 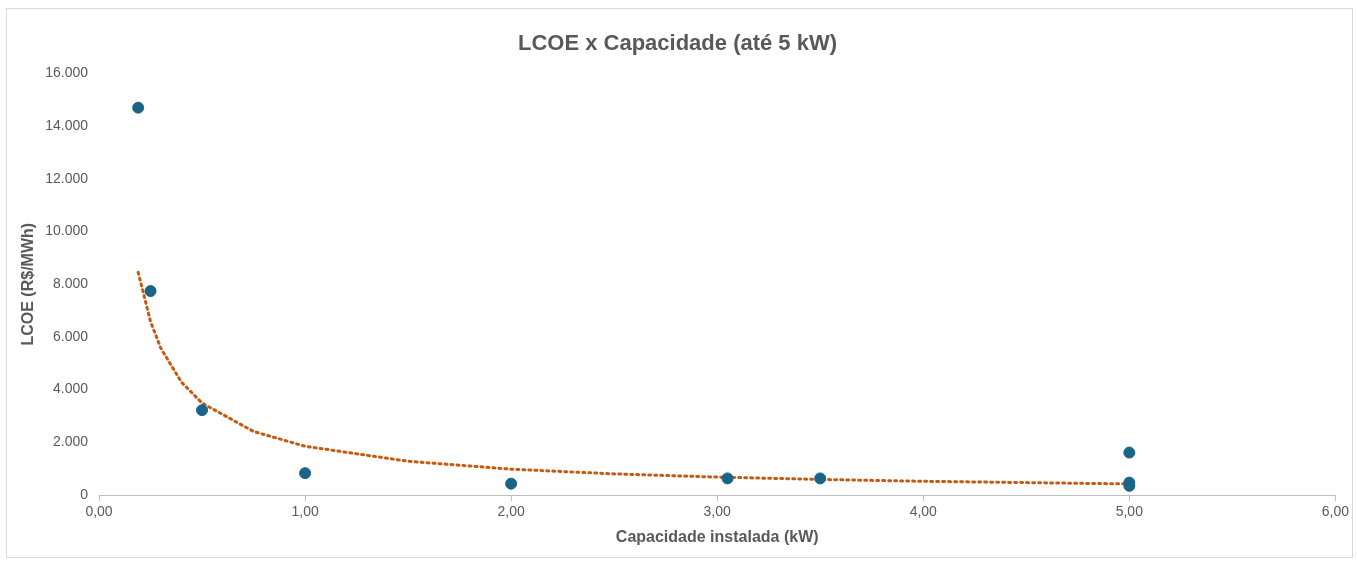 What do you see at coordinates (305, 511) in the screenshot?
I see `x-tick-label: 1,00` at bounding box center [305, 511].